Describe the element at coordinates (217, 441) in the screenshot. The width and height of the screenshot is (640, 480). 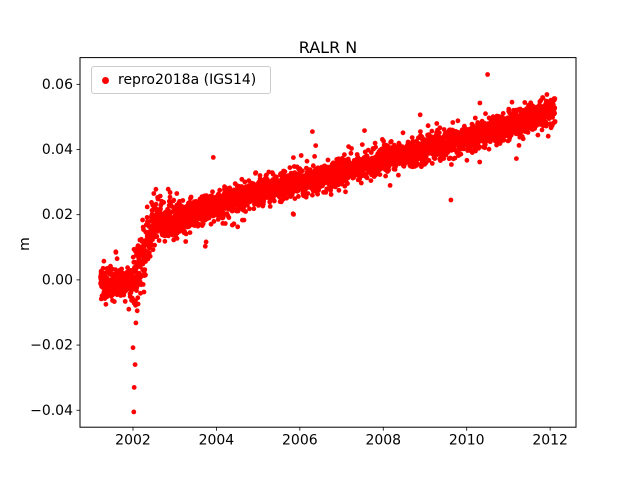
I see `svg-text: 2004` at that location.